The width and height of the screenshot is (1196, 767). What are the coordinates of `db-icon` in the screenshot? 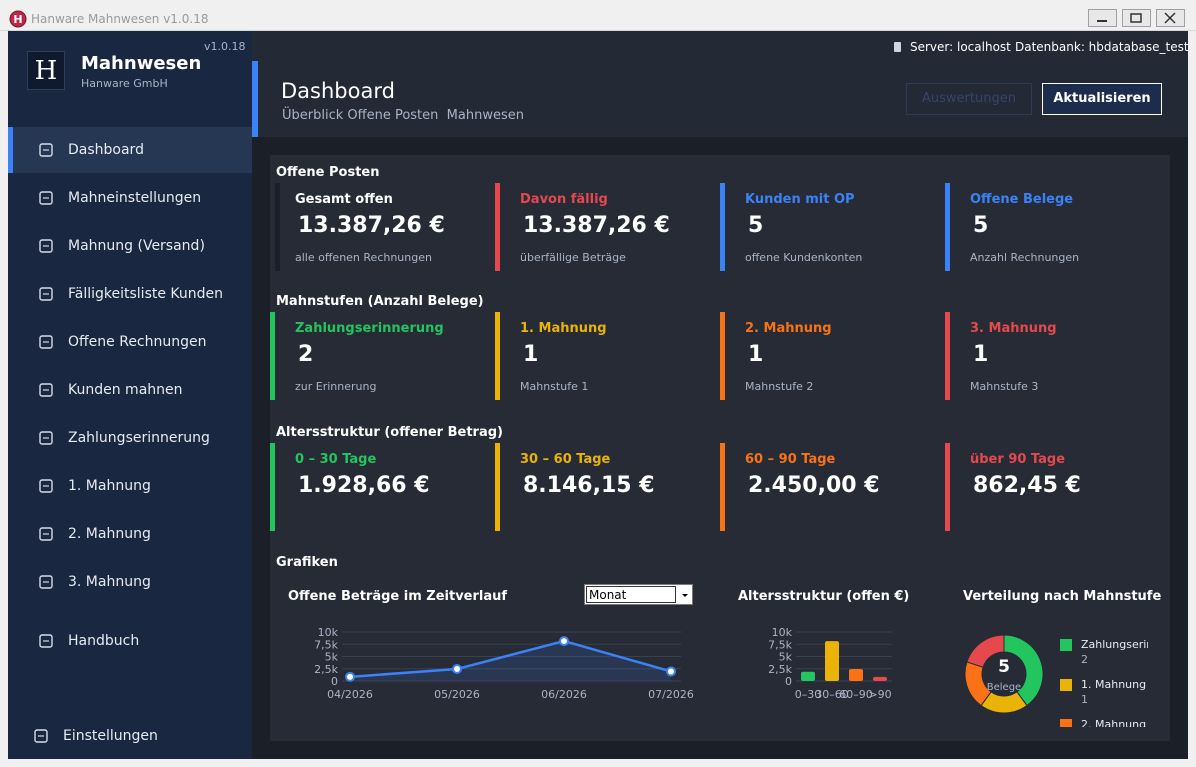 It's located at (897, 47).